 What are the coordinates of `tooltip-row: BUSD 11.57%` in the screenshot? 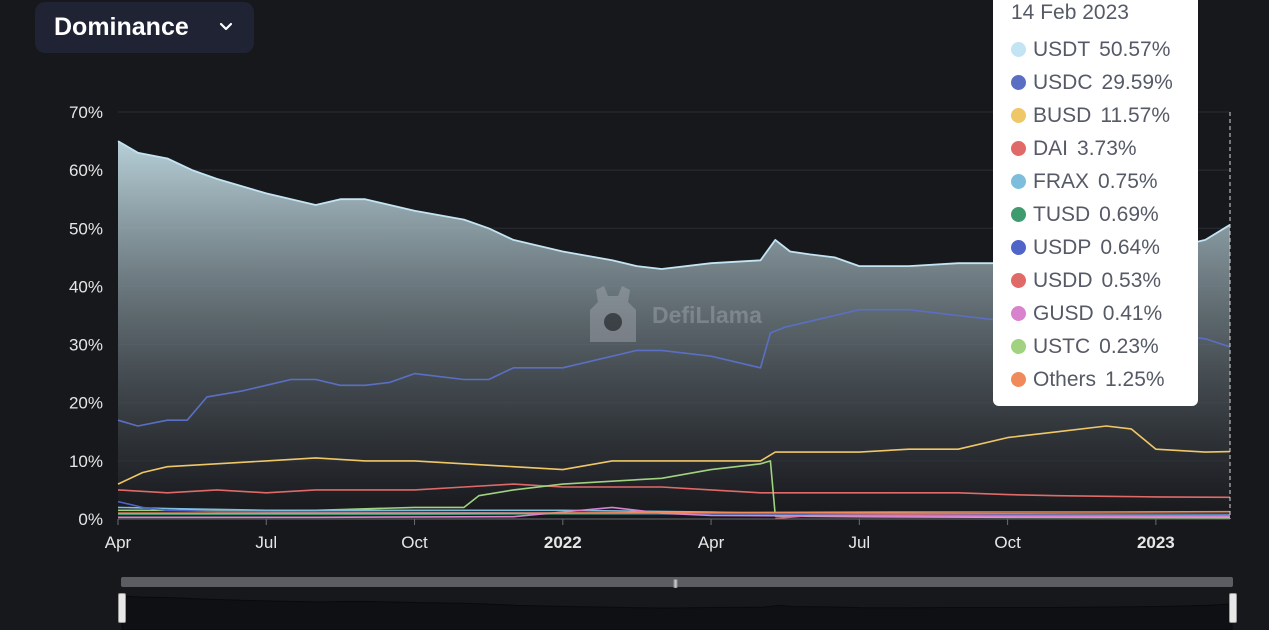 It's located at (1104, 115).